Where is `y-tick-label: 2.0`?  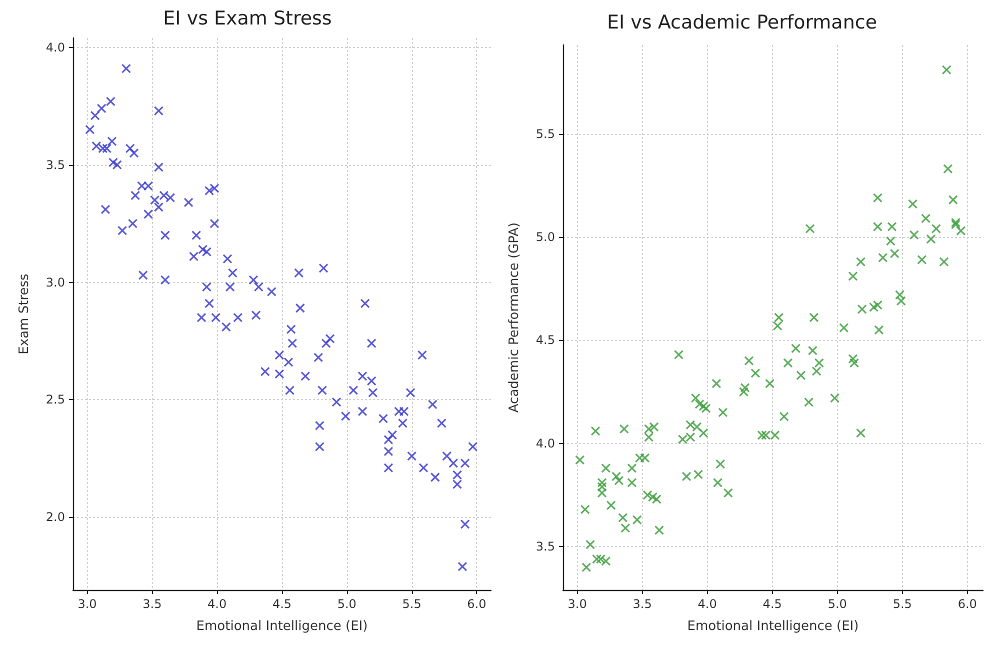
y-tick-label: 2.0 is located at coordinates (55, 517).